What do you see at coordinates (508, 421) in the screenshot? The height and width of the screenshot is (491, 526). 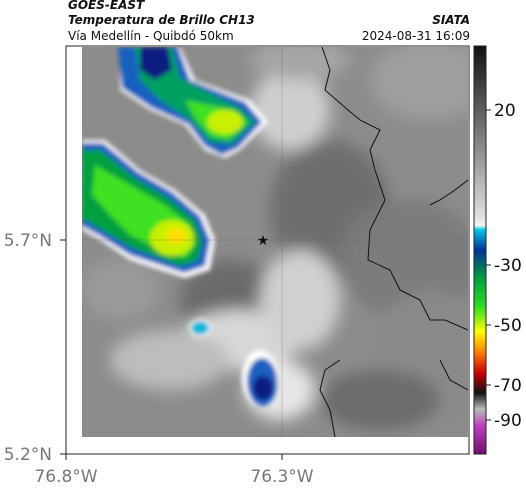 I see `colorbar-label: -90` at bounding box center [508, 421].